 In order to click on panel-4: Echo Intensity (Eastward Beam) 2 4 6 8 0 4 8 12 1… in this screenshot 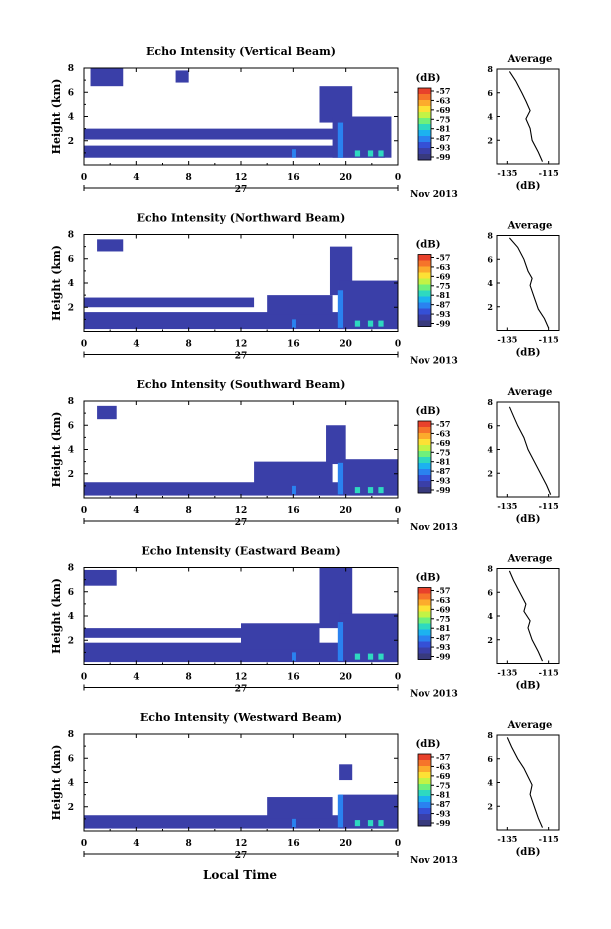, I will do `click(305, 622)`.